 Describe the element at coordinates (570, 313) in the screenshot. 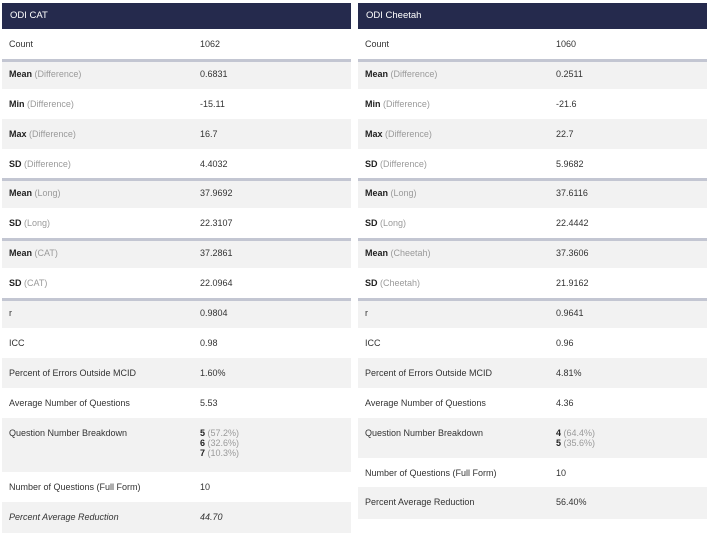

I see `row-value: 0.9641` at that location.